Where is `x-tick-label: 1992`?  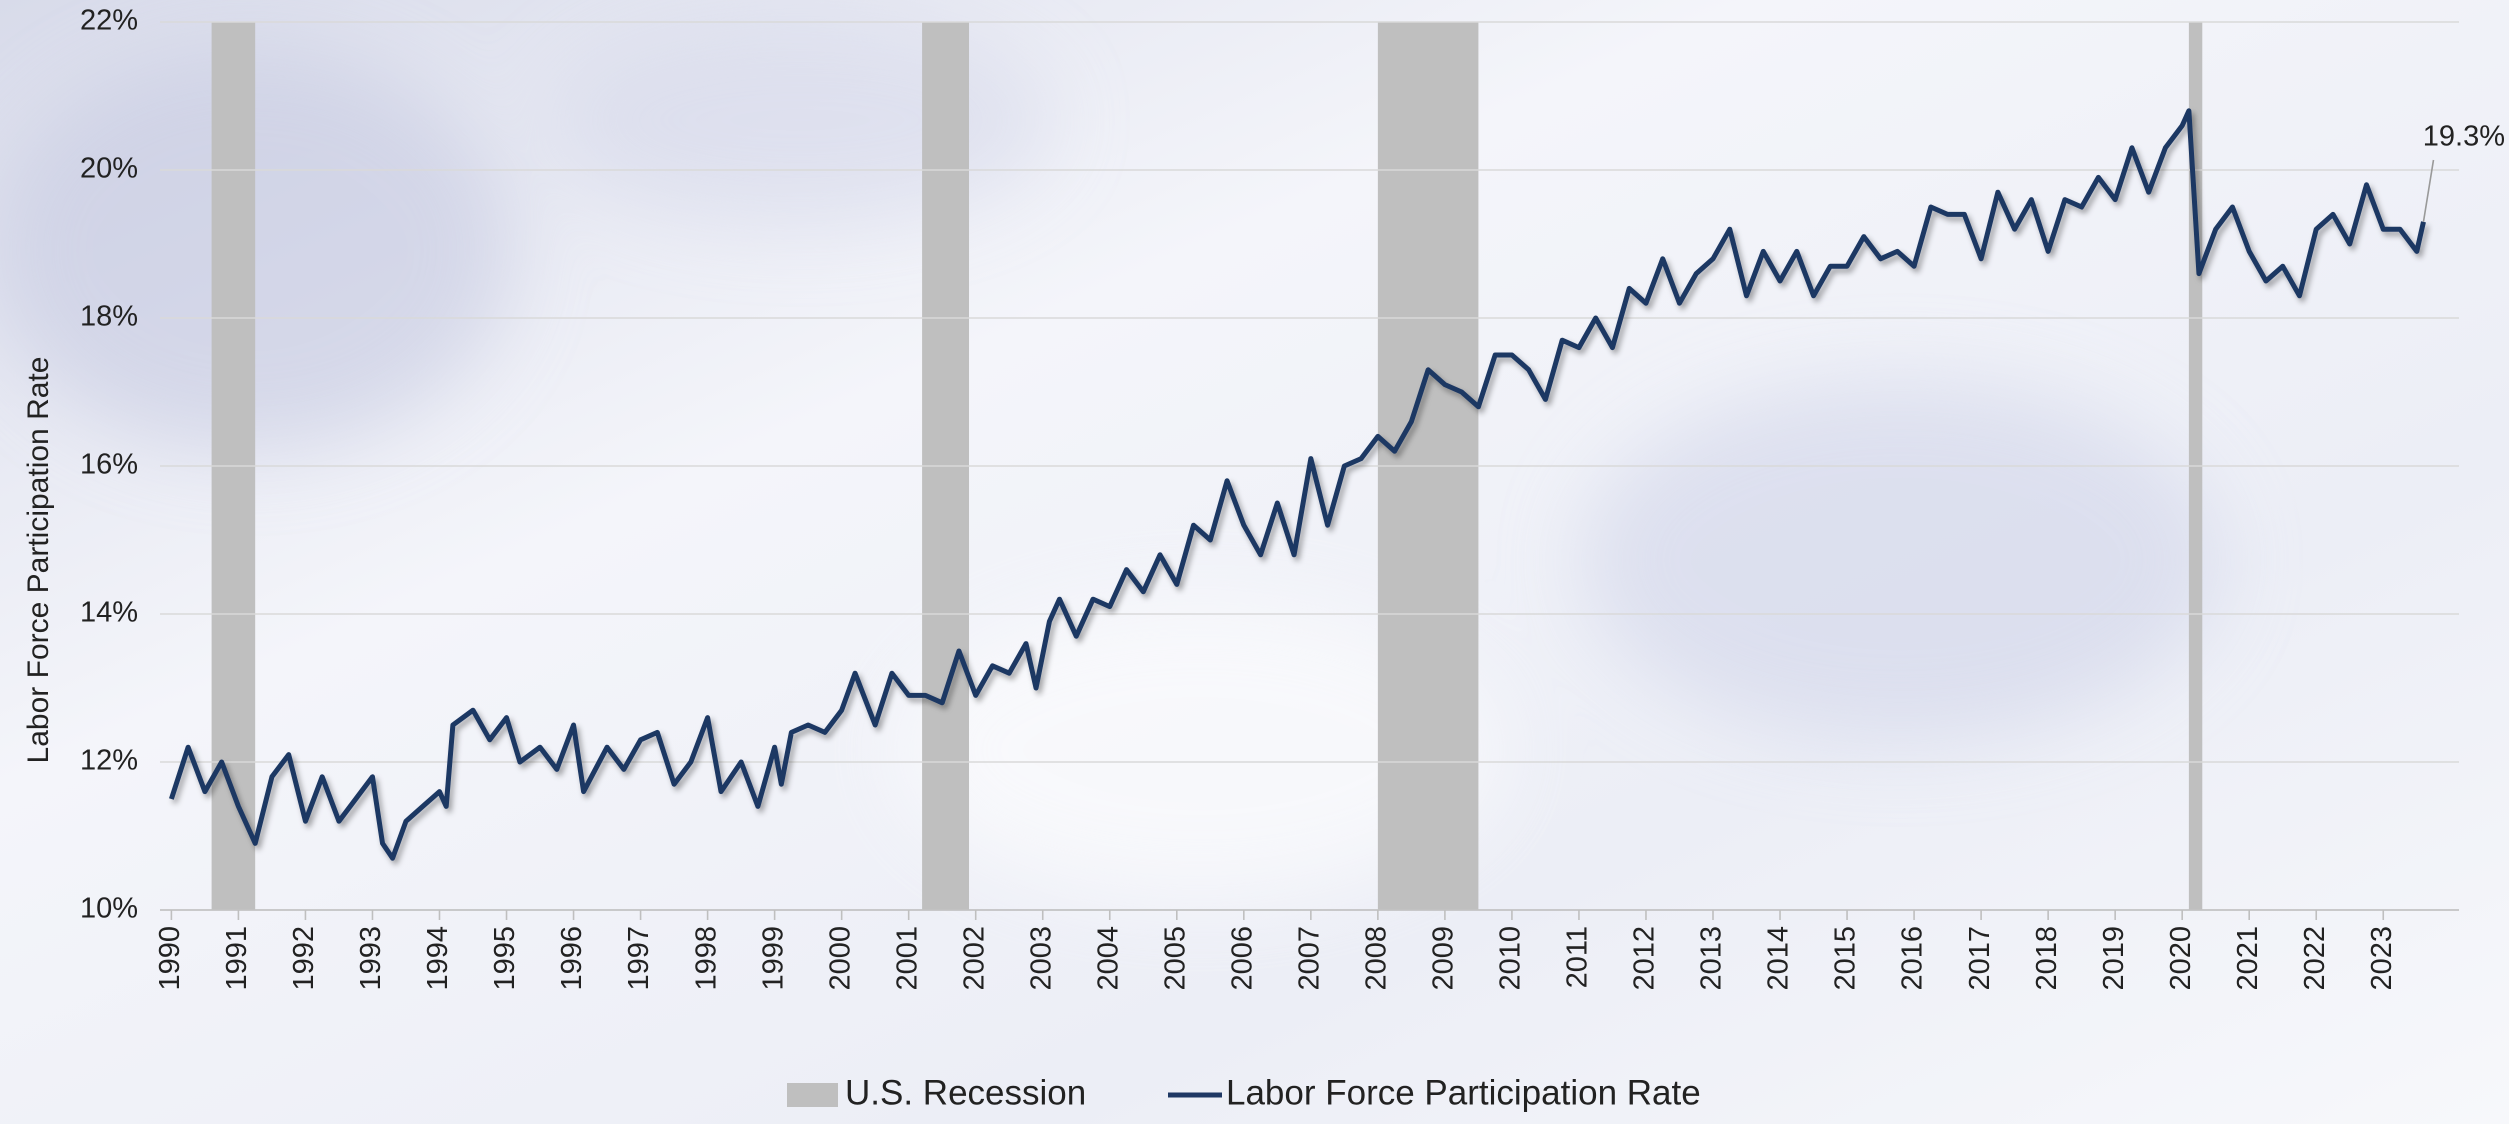
x-tick-label: 1992 is located at coordinates (304, 958).